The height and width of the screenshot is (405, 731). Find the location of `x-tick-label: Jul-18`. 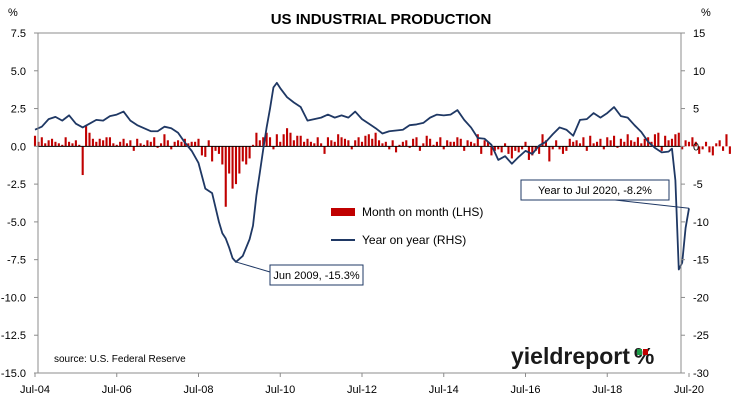

x-tick-label: Jul-18 is located at coordinates (607, 390).